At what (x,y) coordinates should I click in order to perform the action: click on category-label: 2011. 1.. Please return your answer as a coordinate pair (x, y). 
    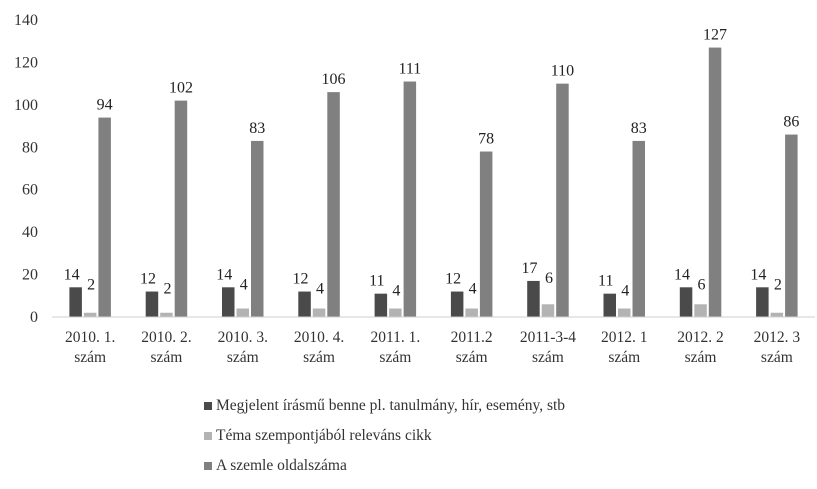
    Looking at the image, I should click on (395, 337).